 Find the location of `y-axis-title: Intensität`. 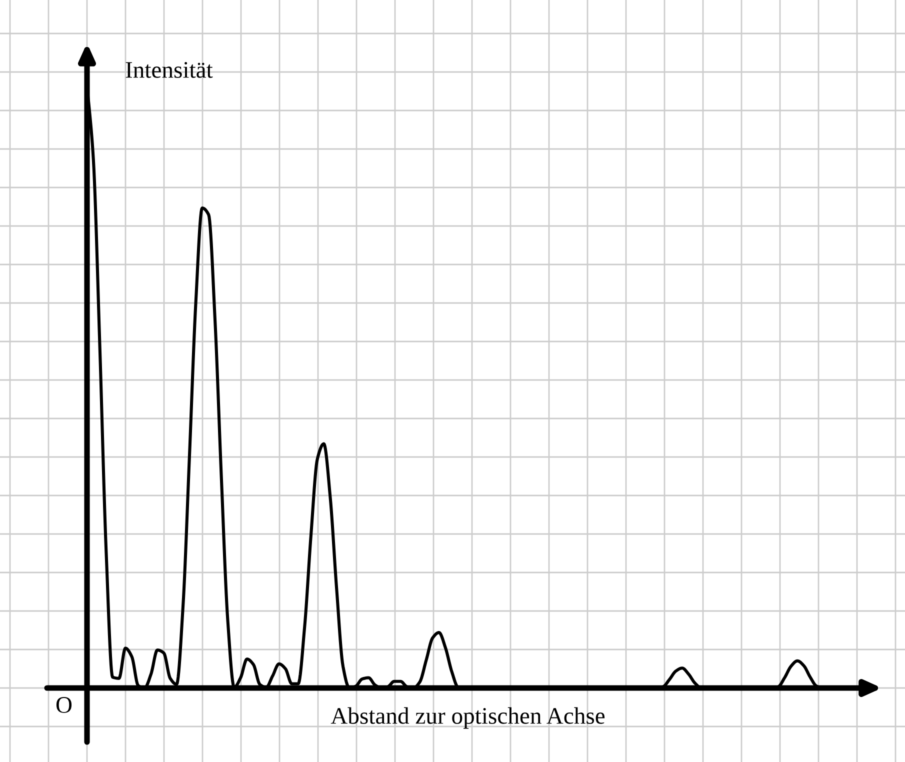

y-axis-title: Intensität is located at coordinates (169, 70).